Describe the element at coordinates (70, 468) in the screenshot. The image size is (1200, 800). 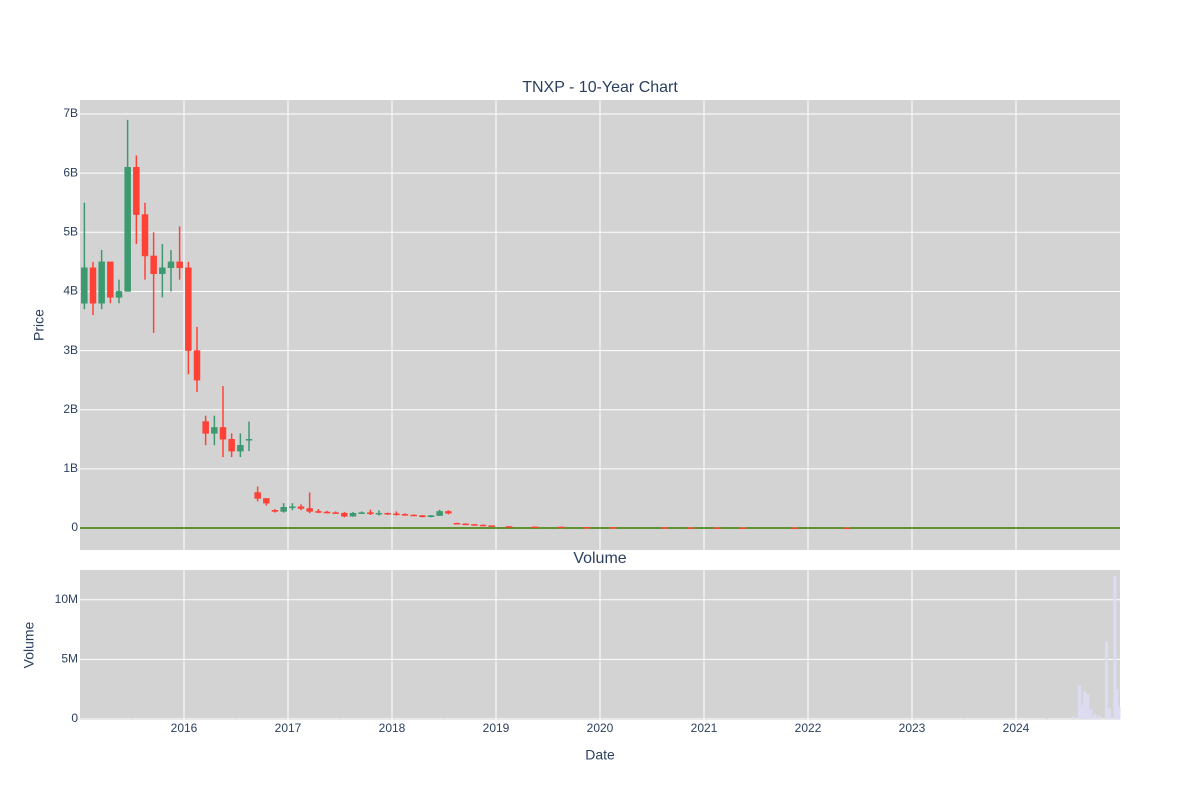
I see `y-tick-label: 1B` at that location.